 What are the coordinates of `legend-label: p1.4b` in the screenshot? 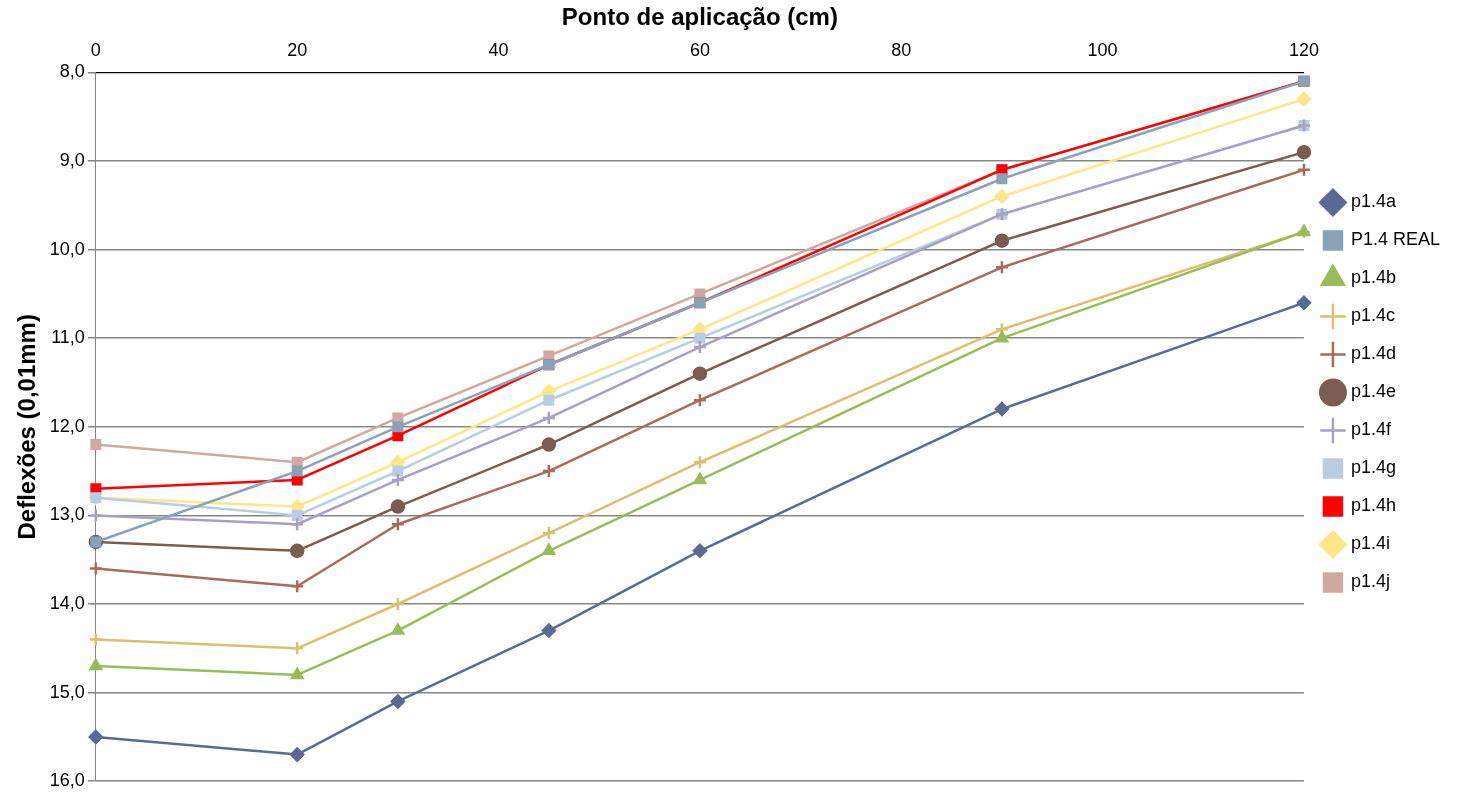 It's located at (1373, 277).